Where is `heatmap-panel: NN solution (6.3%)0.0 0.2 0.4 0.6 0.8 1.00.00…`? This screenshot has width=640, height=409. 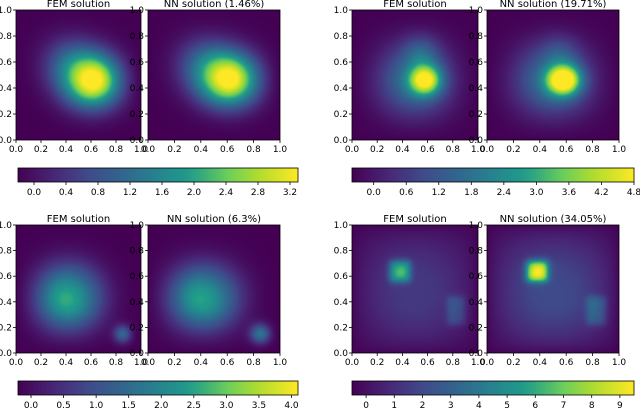
heatmap-panel: NN solution (6.3%)0.0 0.2 0.4 0.6 0.8 1.00.00… is located at coordinates (209, 291).